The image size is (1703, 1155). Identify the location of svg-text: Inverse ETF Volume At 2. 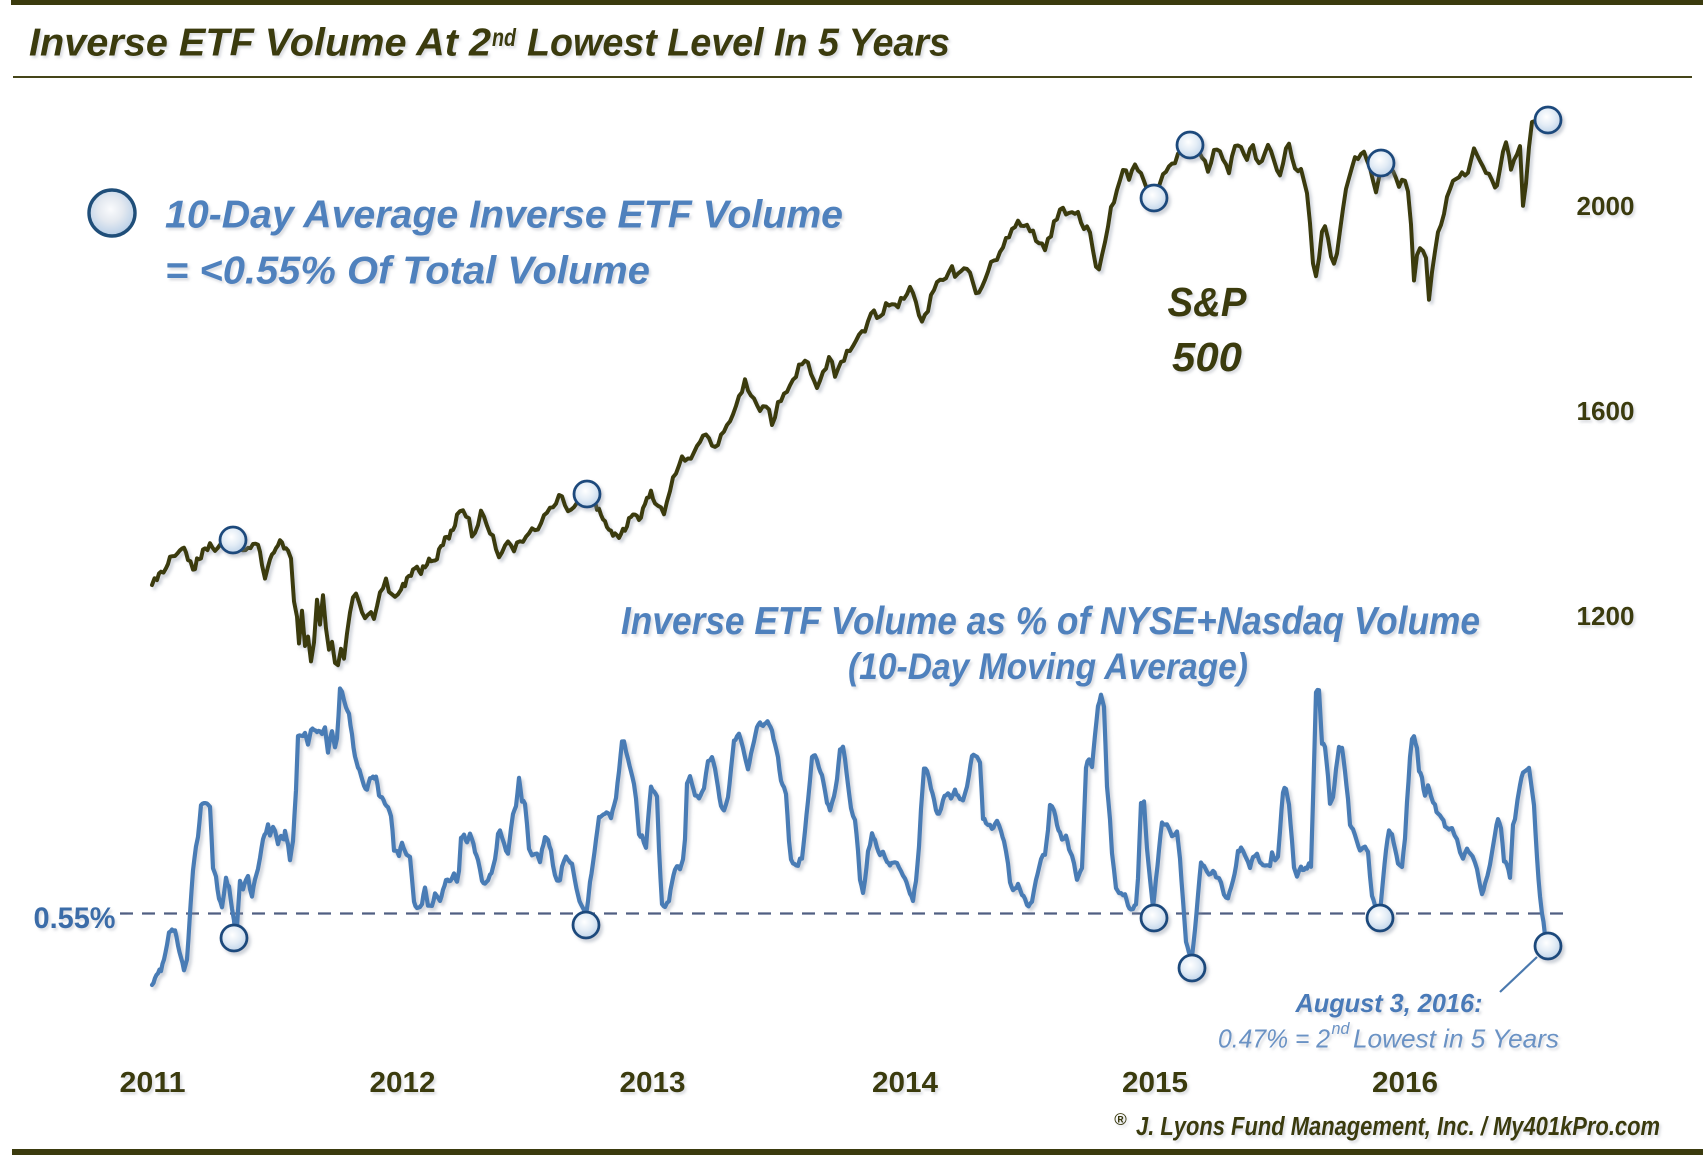
(260, 43).